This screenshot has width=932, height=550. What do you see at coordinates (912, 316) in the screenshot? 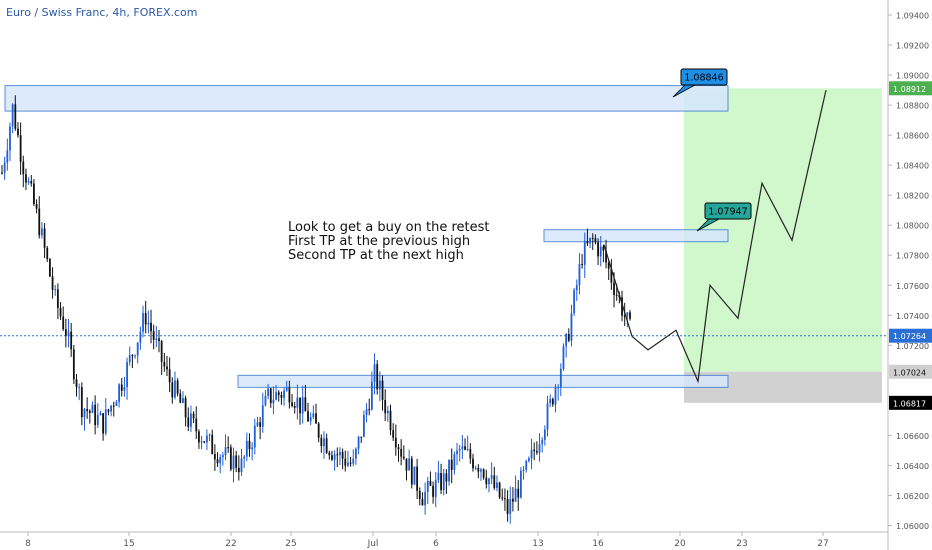
I see `price-tick-label: 1.07400` at bounding box center [912, 316].